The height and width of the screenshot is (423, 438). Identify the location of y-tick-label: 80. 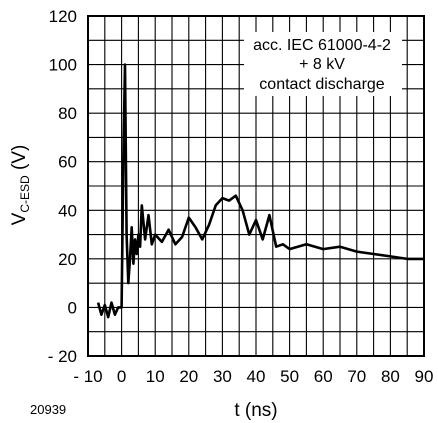
(67, 113).